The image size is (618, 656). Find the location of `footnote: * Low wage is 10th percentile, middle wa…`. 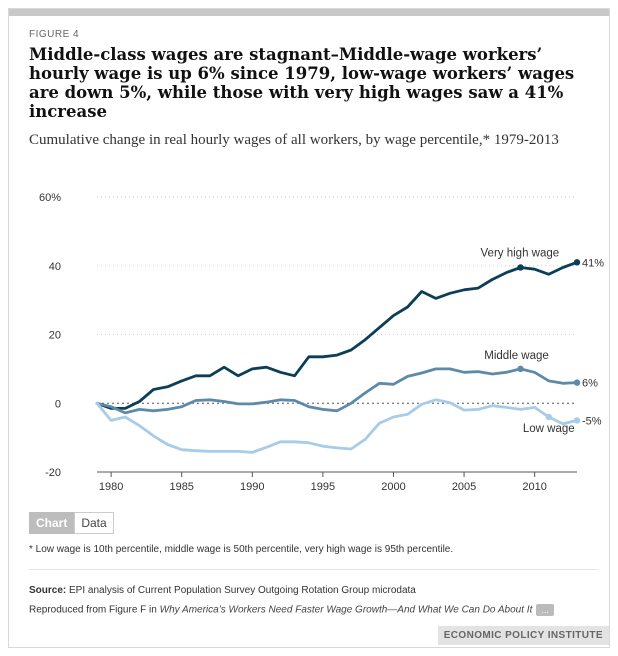

footnote: * Low wage is 10th percentile, middle wa… is located at coordinates (241, 549).